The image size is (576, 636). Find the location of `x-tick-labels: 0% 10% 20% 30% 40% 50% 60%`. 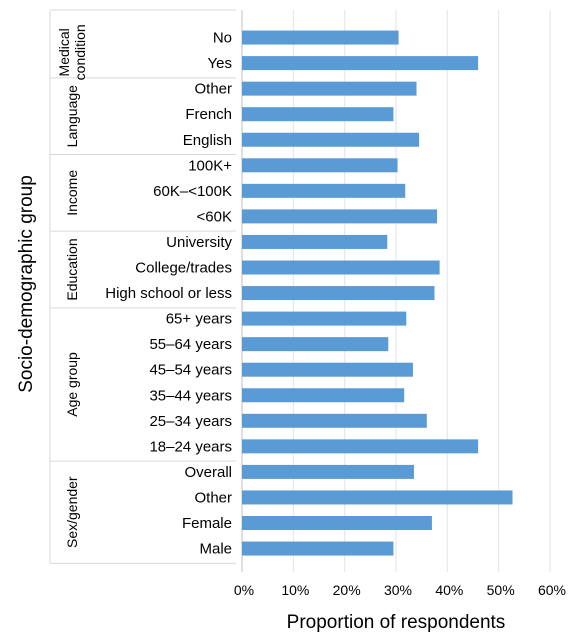

x-tick-labels: 0% 10% 20% 30% 40% 50% 60% is located at coordinates (400, 590).